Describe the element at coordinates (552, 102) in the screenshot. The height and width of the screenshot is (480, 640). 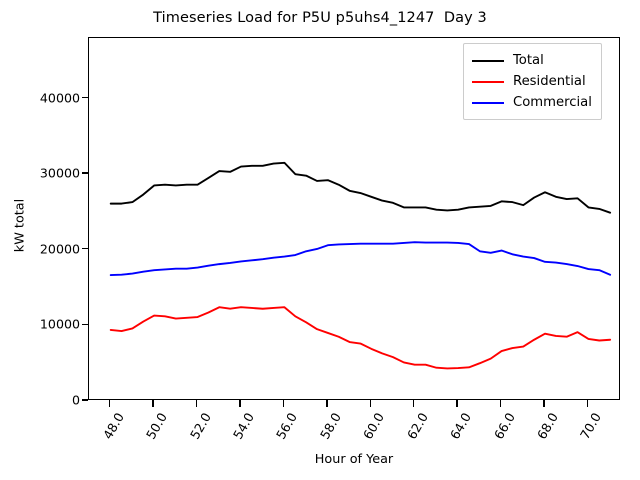
I see `legend-label: Commercial` at that location.